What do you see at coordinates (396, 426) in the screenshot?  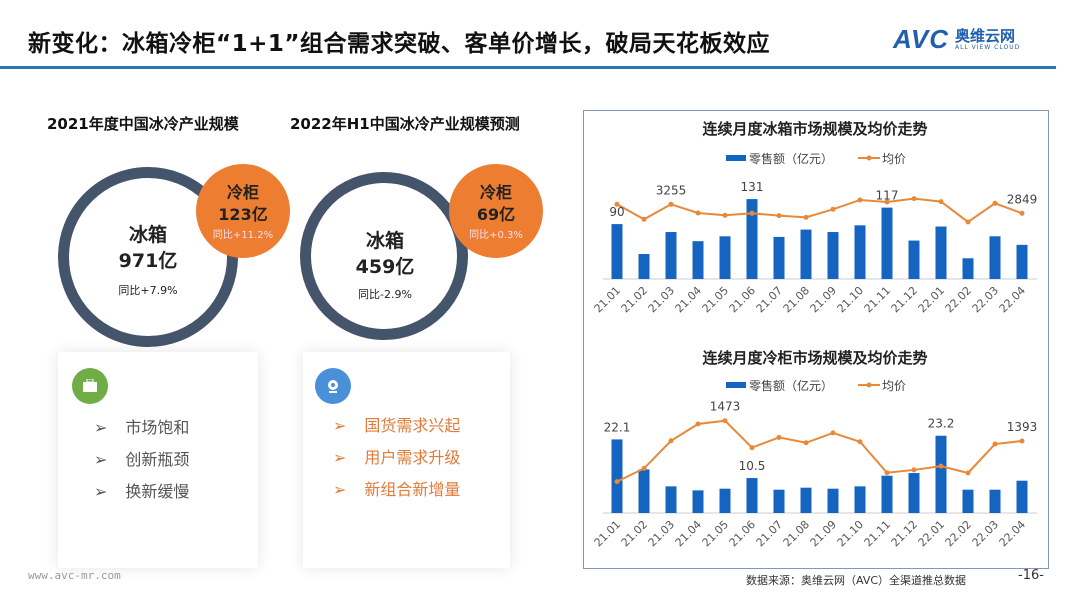 I see `list-item: ➢ 国货需求兴起` at bounding box center [396, 426].